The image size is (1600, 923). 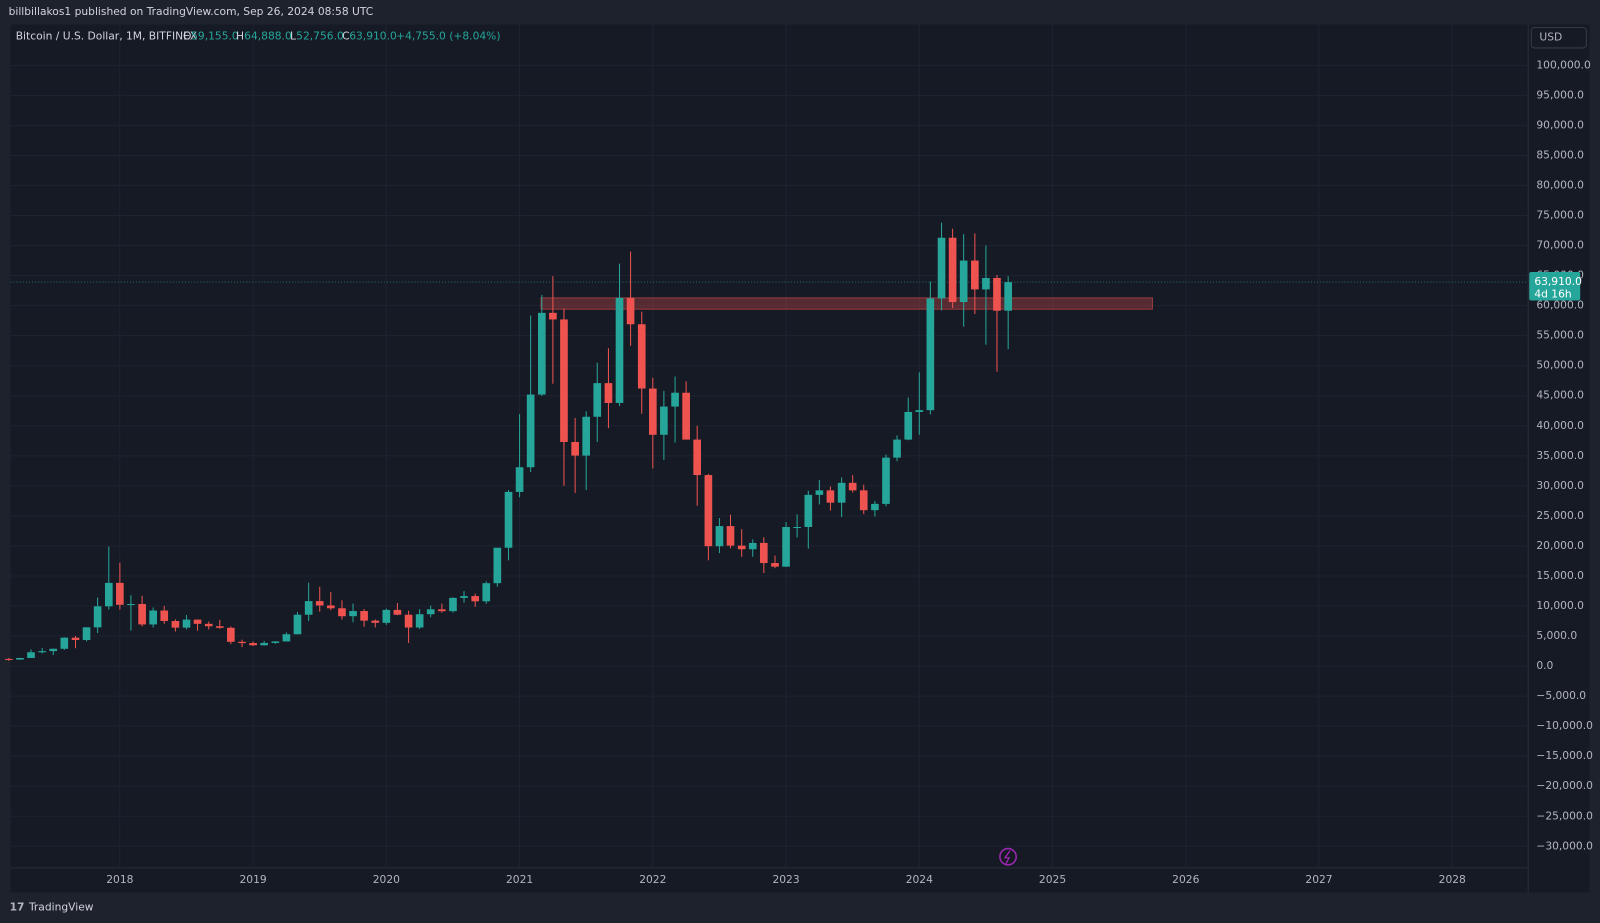 I want to click on y-tick-label: −30,000.0, so click(x=1564, y=845).